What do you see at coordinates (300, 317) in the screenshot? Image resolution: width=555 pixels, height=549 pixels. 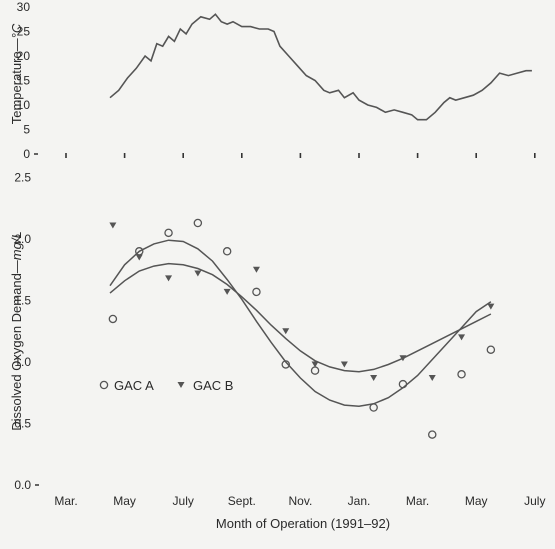 I see `fit-curve-gac-b` at bounding box center [300, 317].